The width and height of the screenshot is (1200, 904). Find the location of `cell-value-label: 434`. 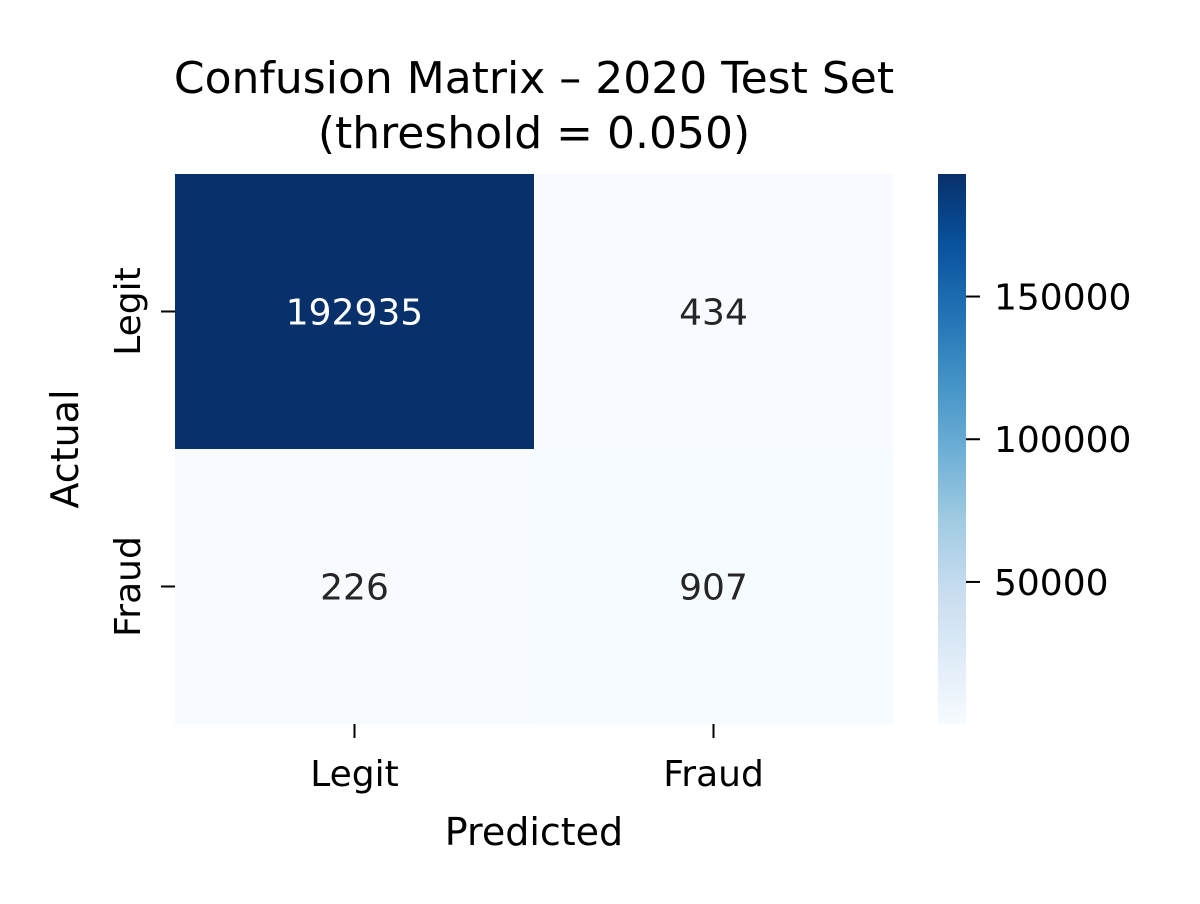

cell-value-label: 434 is located at coordinates (713, 313).